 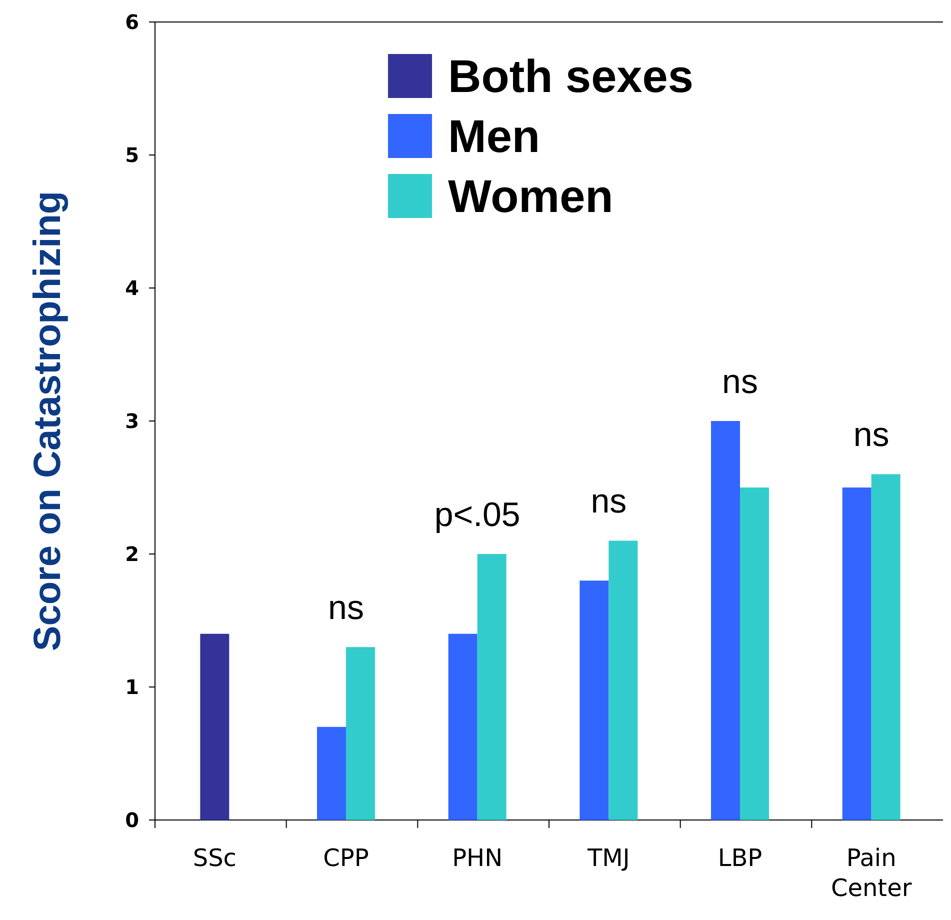 I want to click on y-tick-label: 1, so click(x=132, y=687).